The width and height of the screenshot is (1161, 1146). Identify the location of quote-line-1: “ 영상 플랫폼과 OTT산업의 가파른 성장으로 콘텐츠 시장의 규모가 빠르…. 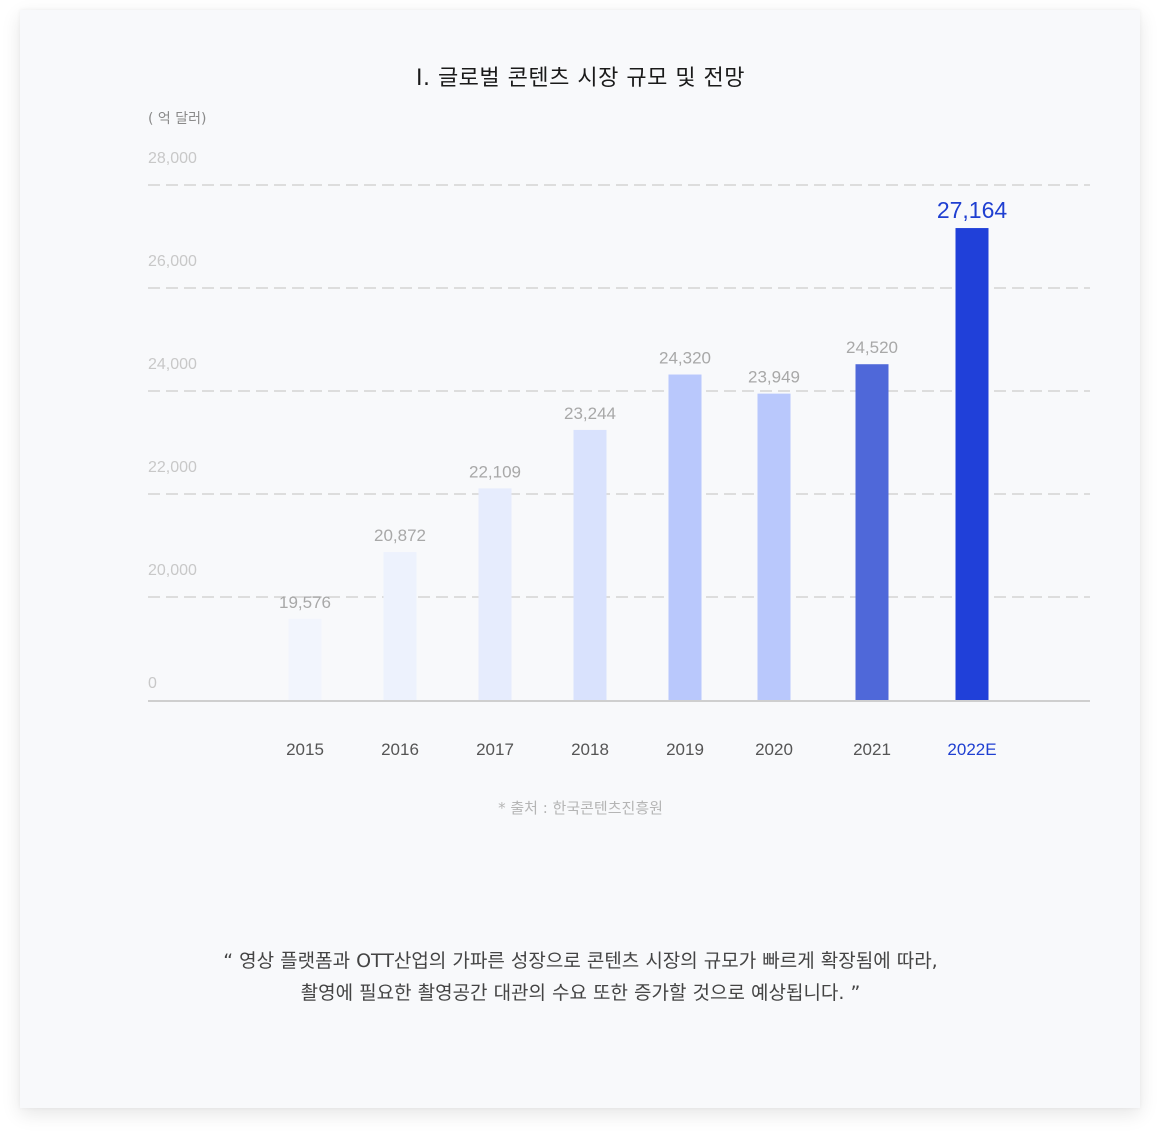
(580, 961).